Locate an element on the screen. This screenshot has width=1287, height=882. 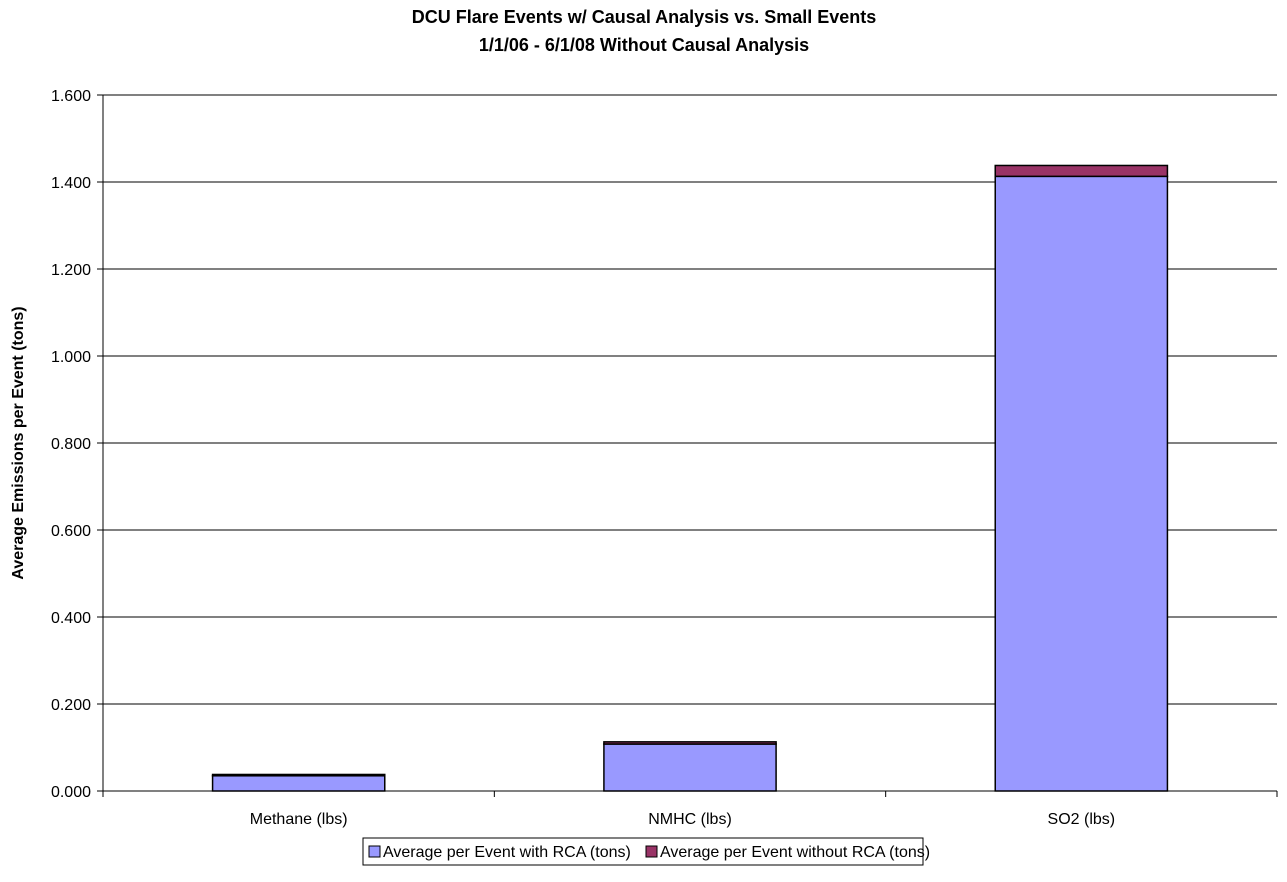
x-tick-label: Methane (lbs) is located at coordinates (299, 819).